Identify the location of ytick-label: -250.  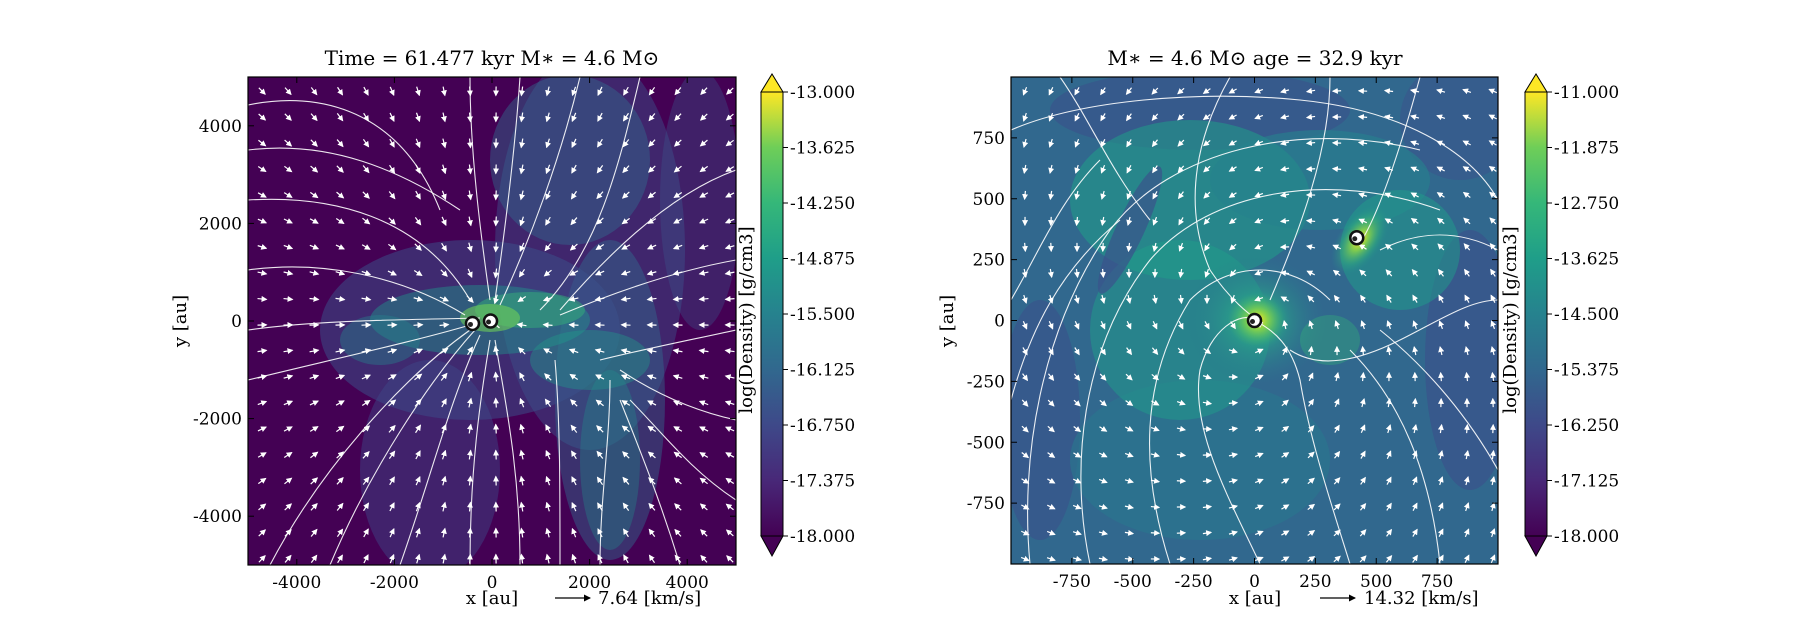
(986, 382).